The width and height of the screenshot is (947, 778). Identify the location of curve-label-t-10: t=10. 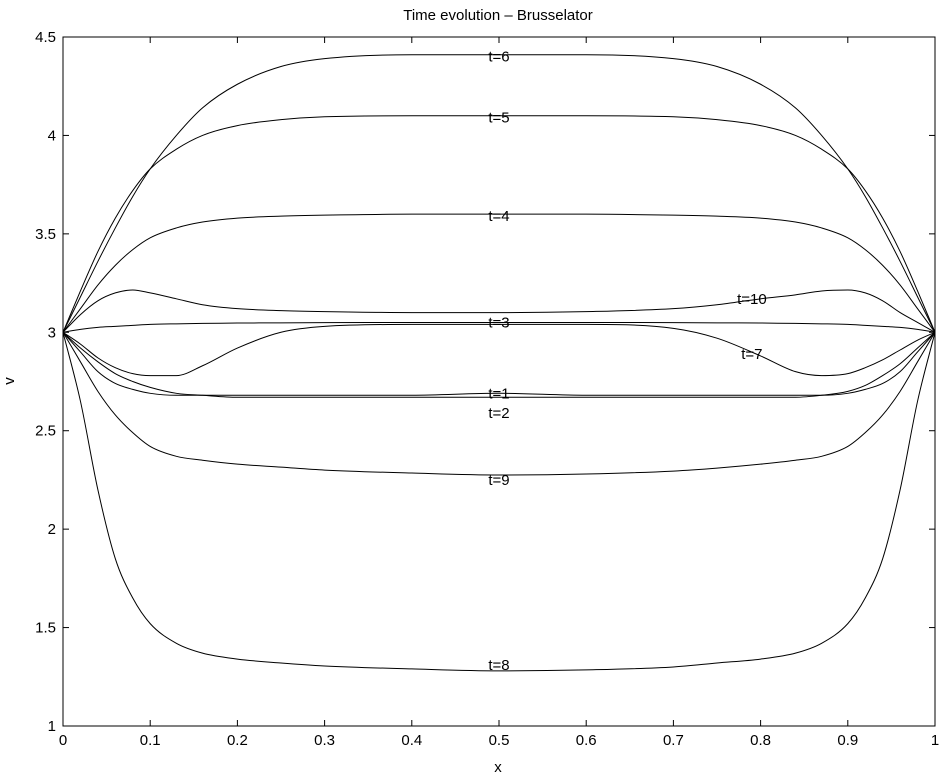
(752, 299).